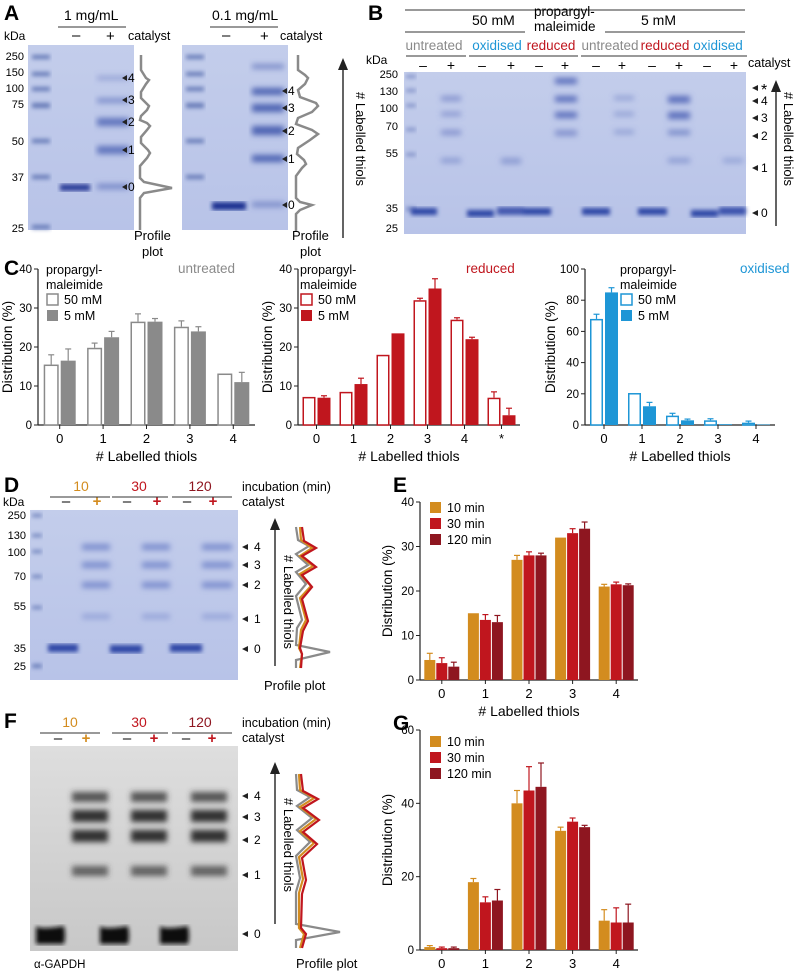 Image resolution: width=796 pixels, height=973 pixels. I want to click on b-lane-signs: – + – + – + – + – + – +, so click(578, 65).